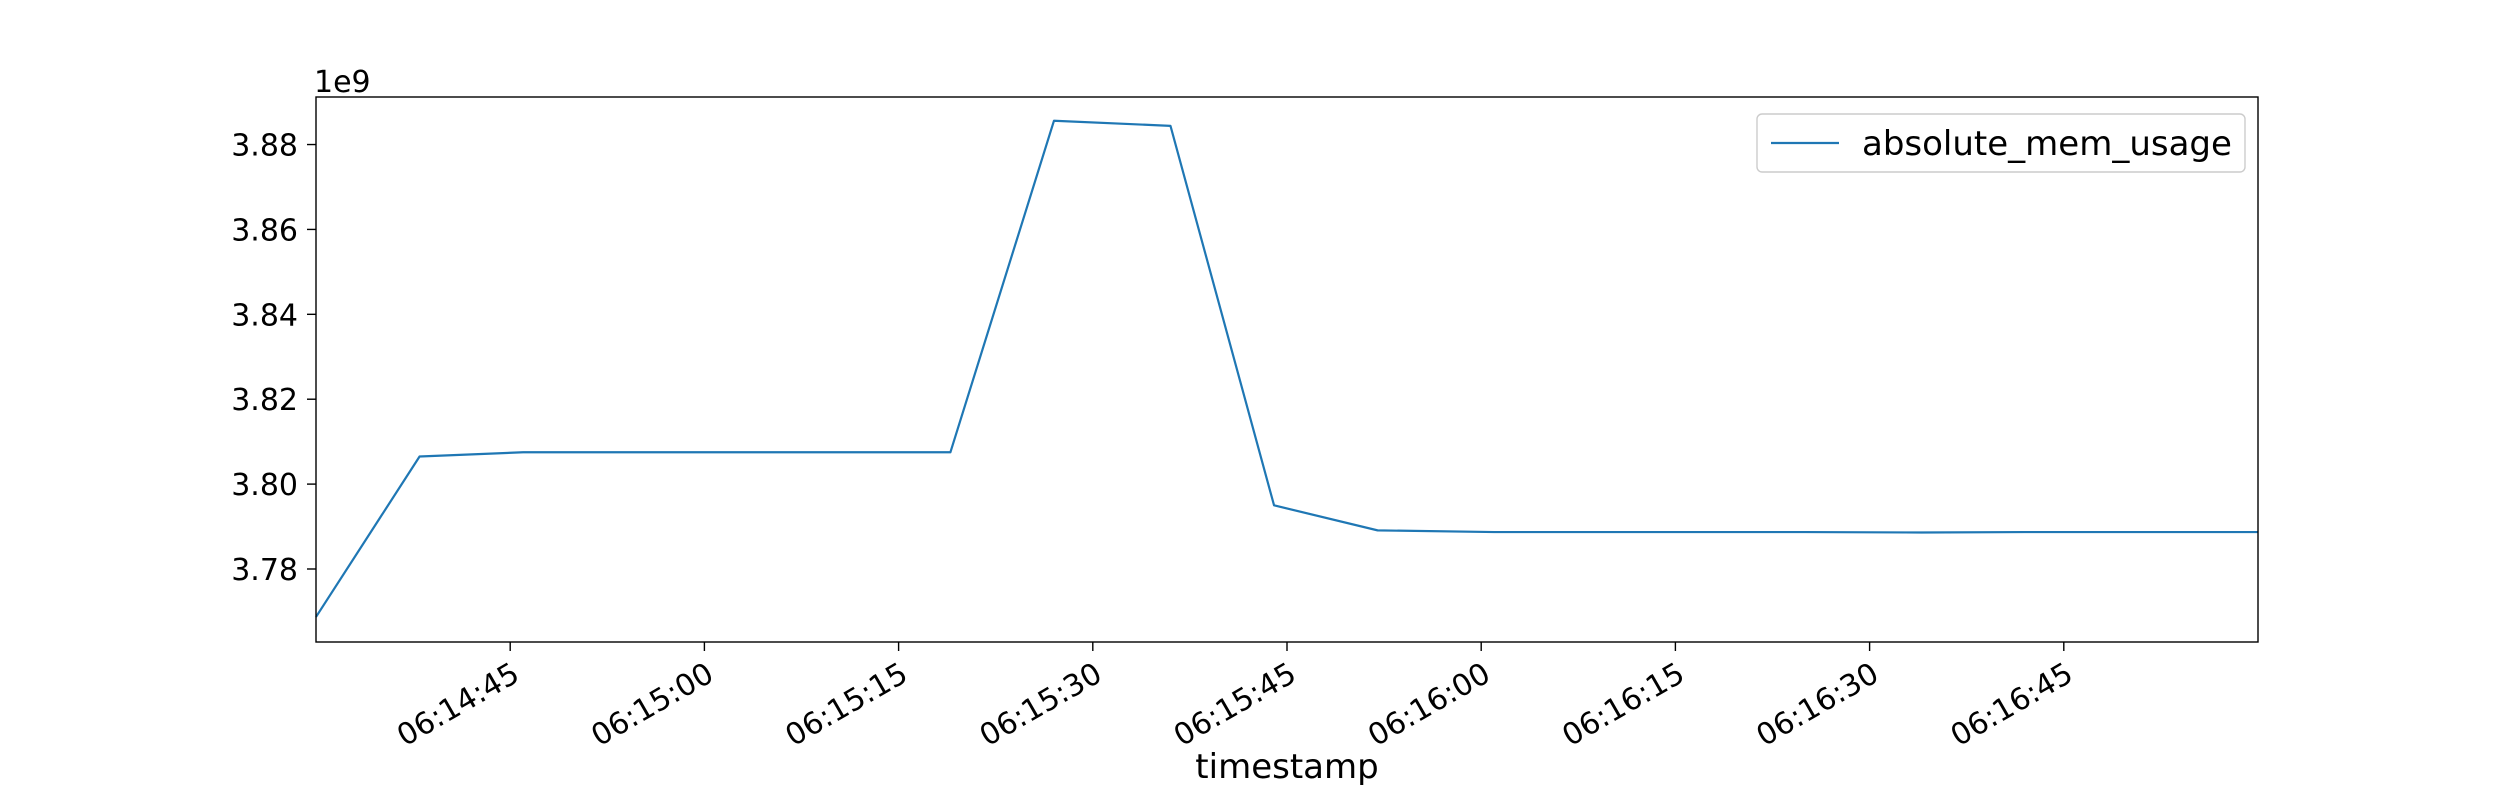  I want to click on legend-label: absolute_mem_usage, so click(2047, 144).